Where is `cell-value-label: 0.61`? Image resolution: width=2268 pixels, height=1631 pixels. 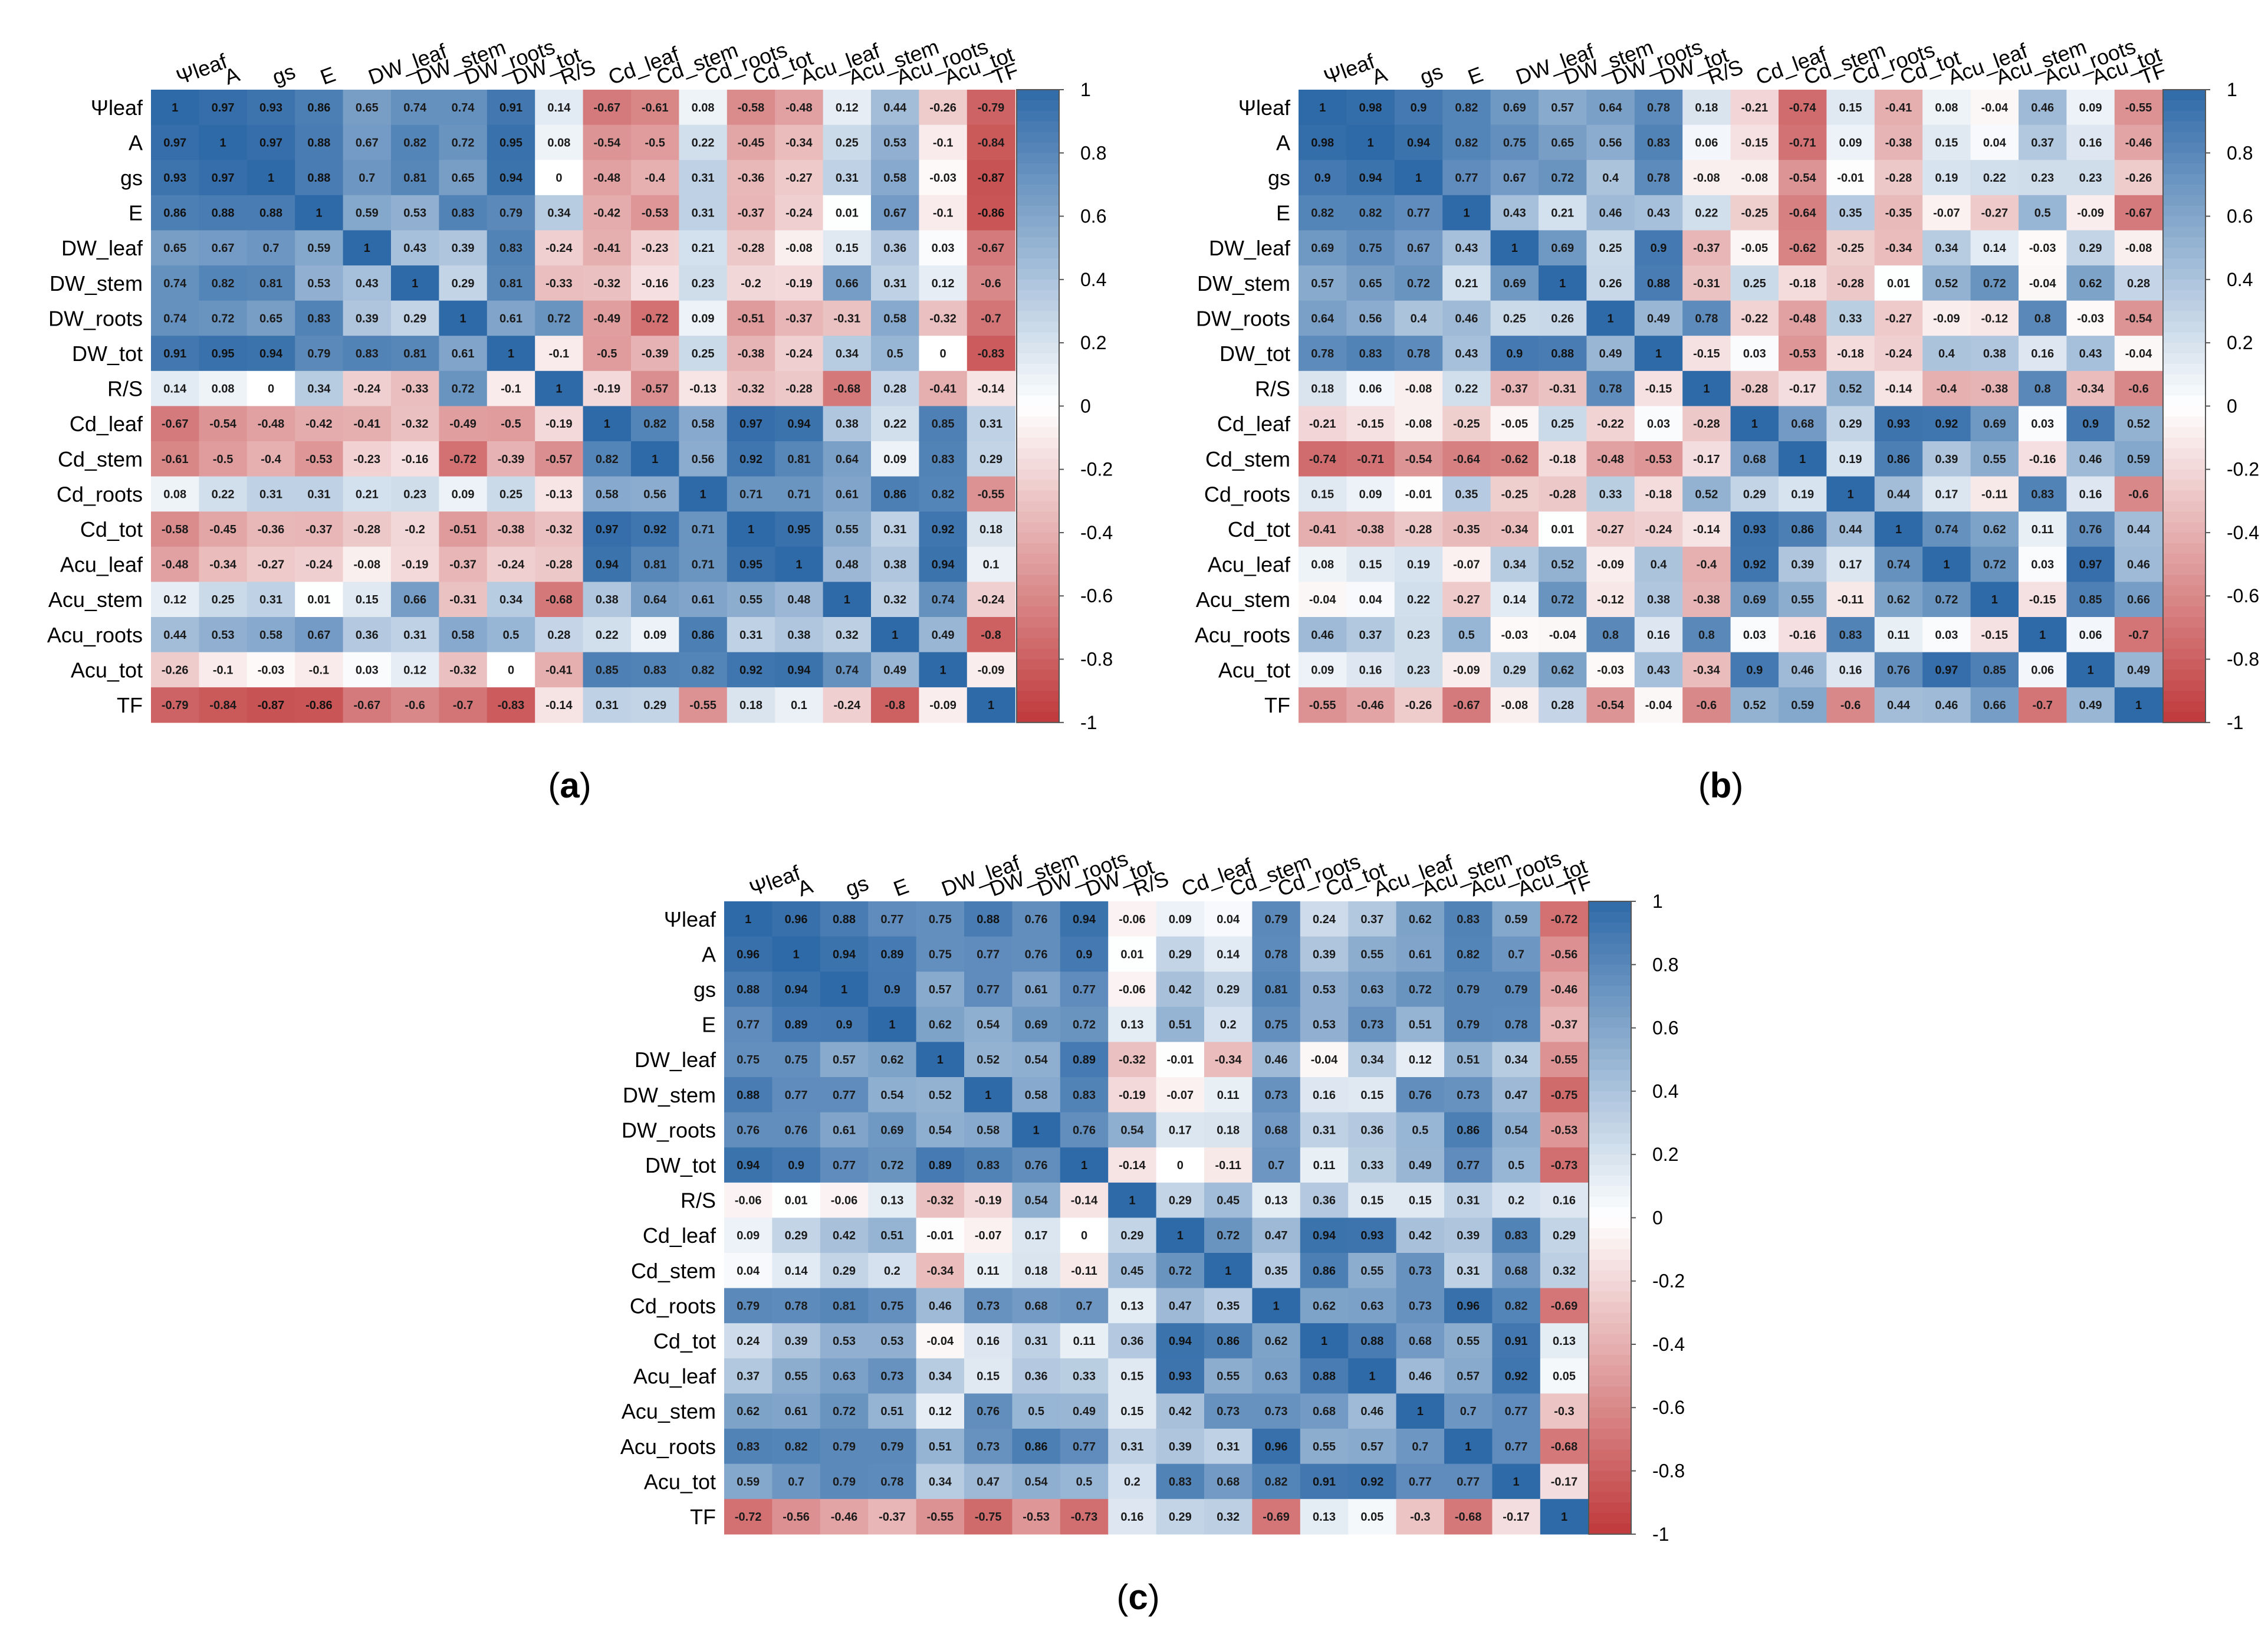 cell-value-label: 0.61 is located at coordinates (844, 1131).